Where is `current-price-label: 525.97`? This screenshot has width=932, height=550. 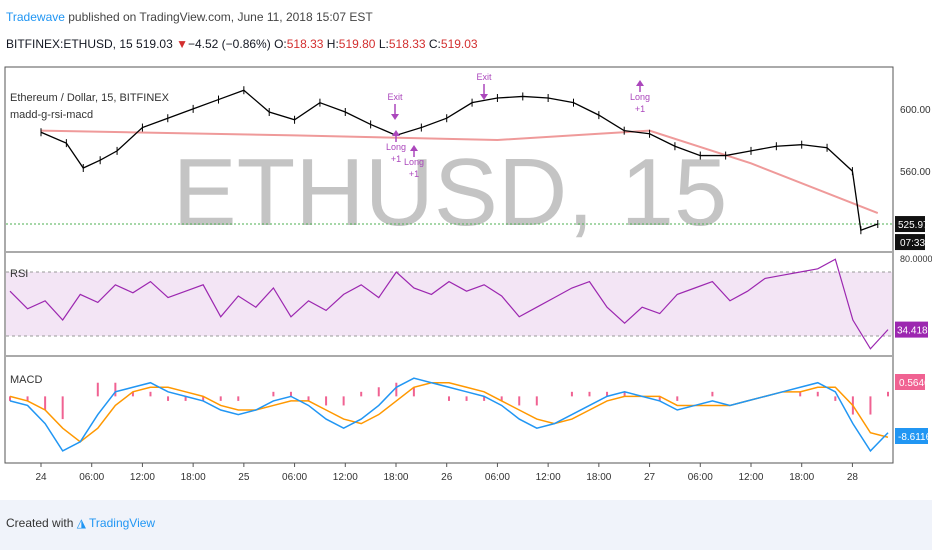 current-price-label: 525.97 is located at coordinates (913, 225).